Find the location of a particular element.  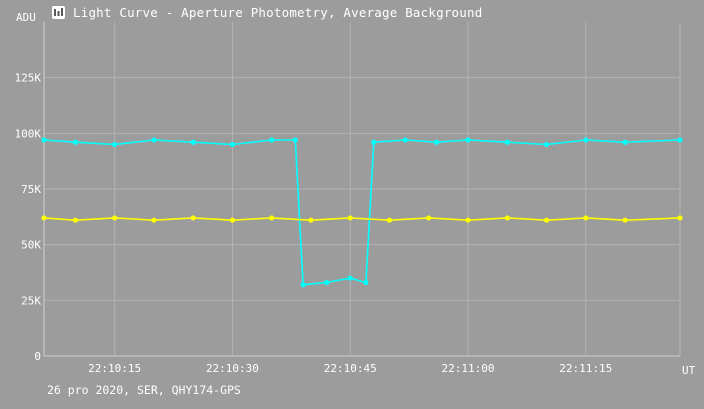

y-tick-label: 25K is located at coordinates (31, 300).